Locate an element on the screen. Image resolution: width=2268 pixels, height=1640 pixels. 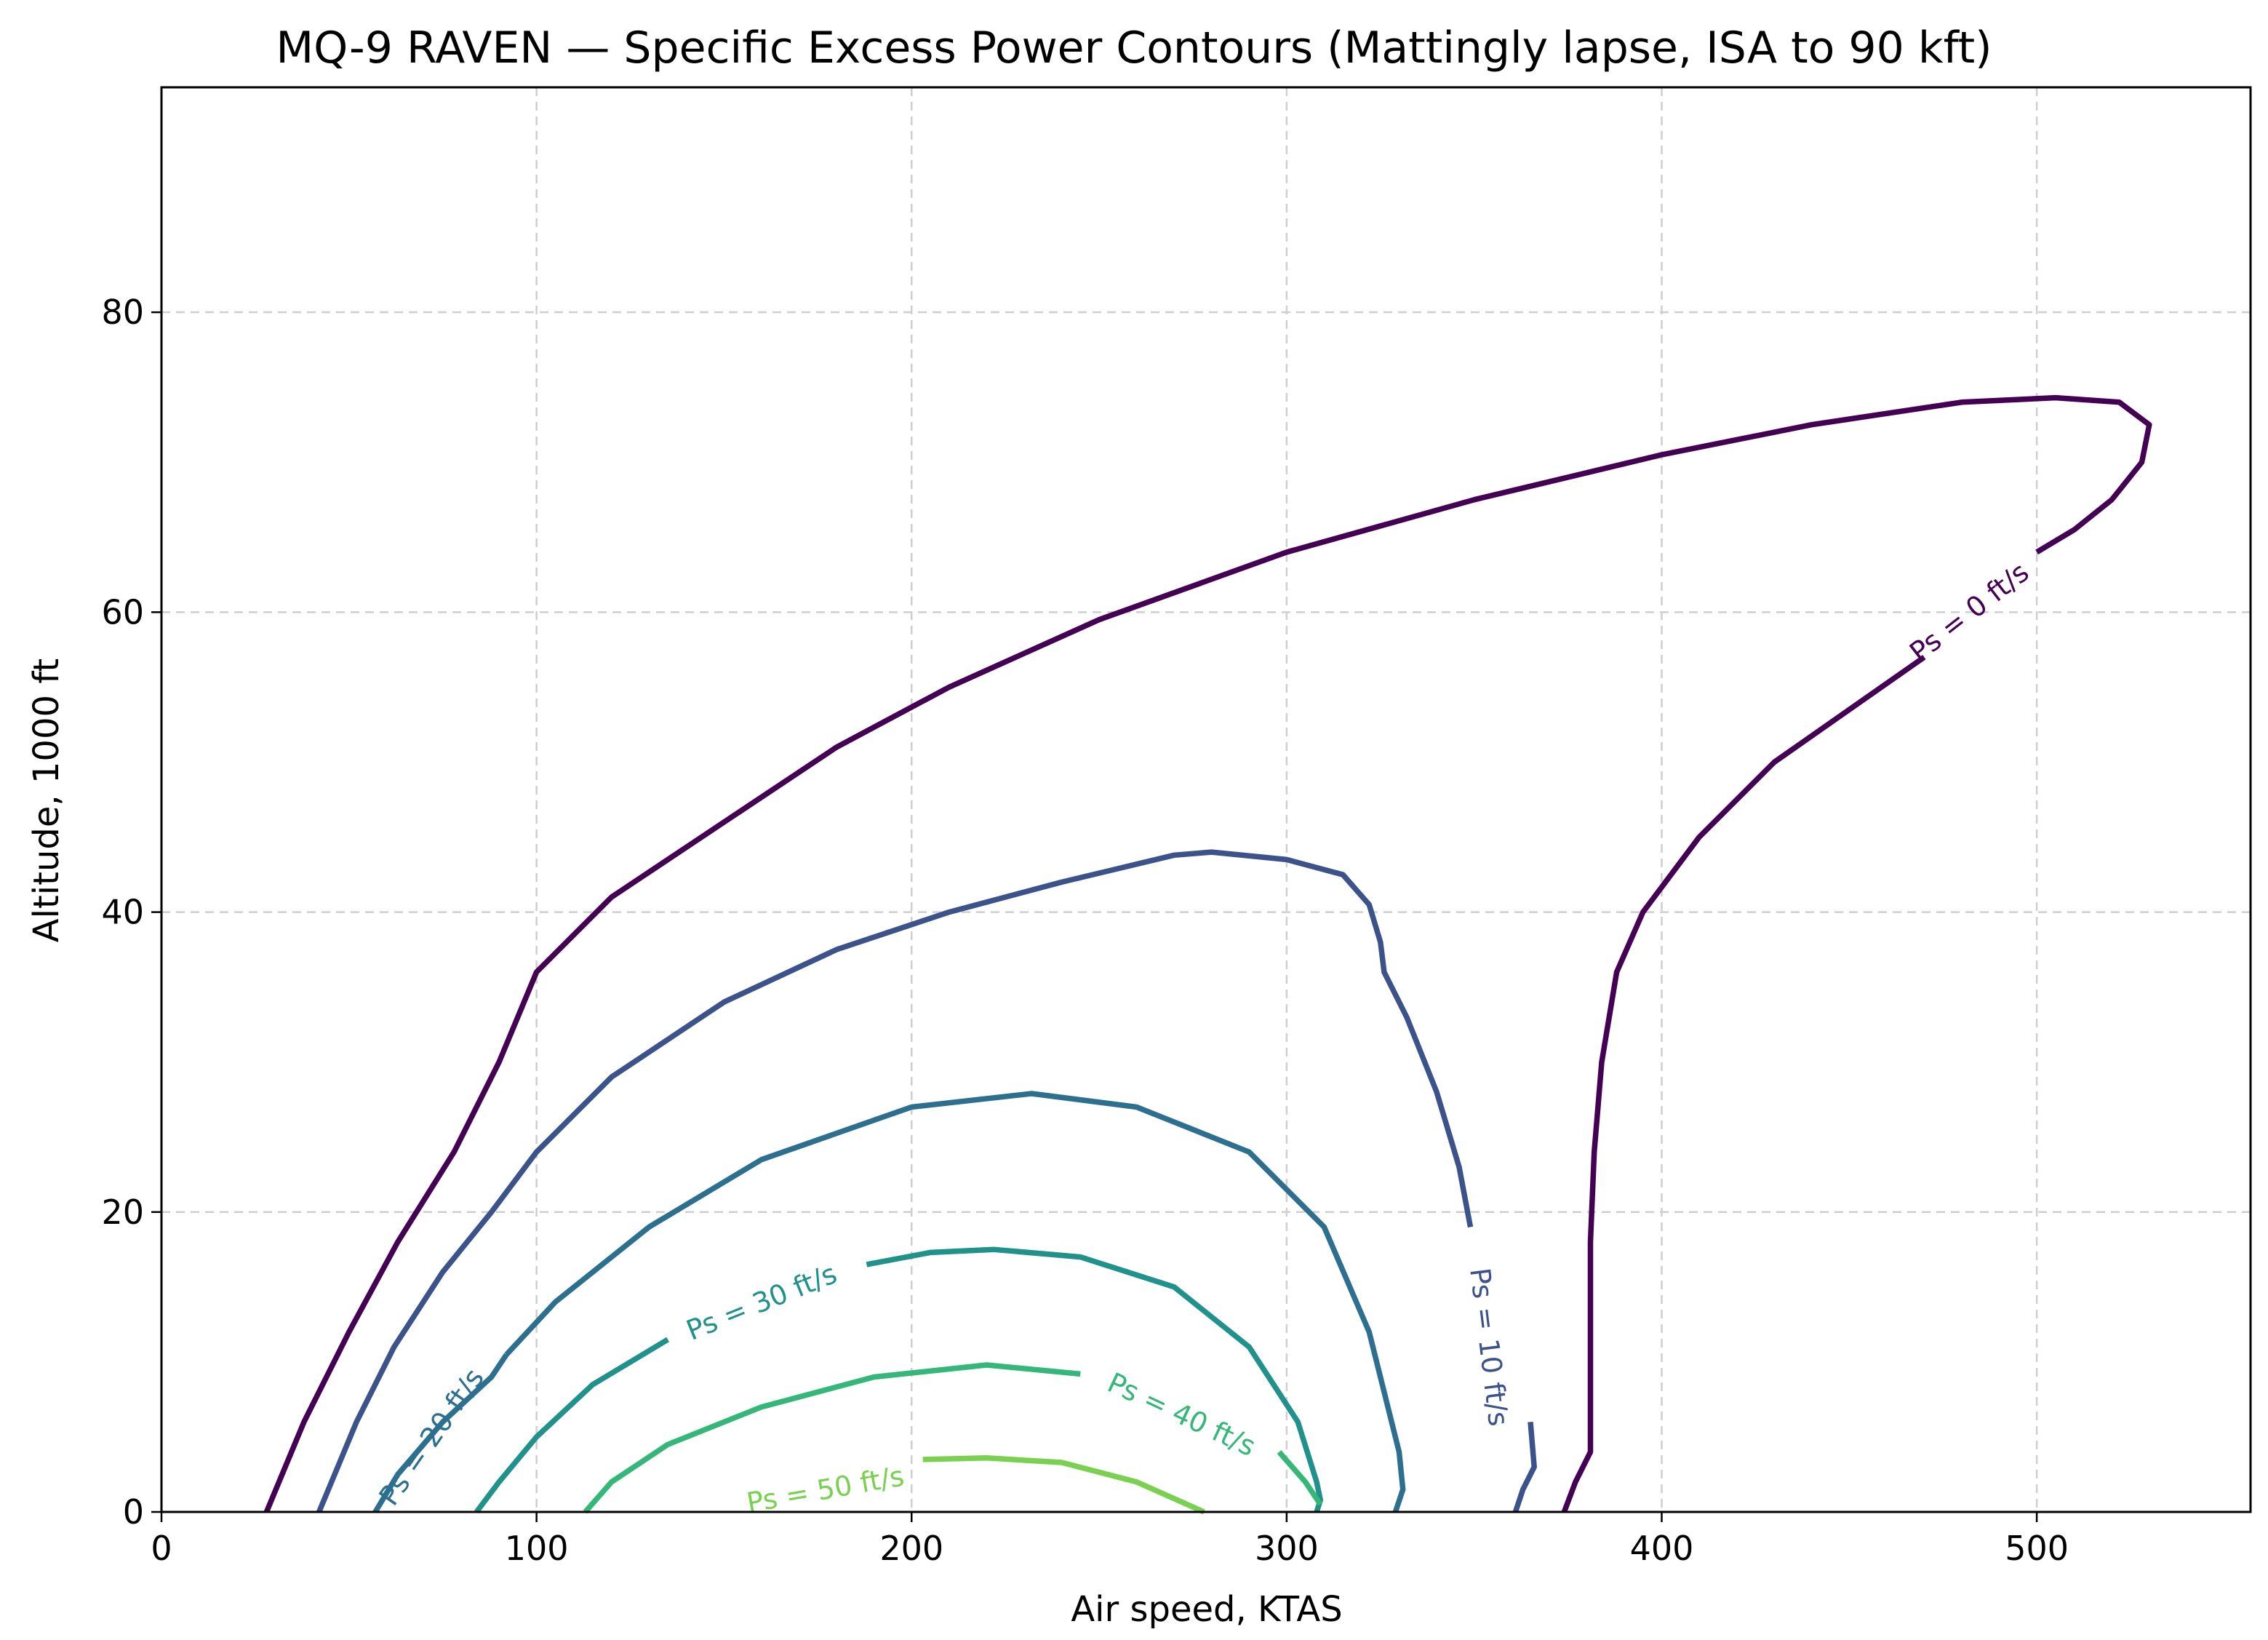
contour-label-1: Ps = 10 ft/s is located at coordinates (1489, 1347).